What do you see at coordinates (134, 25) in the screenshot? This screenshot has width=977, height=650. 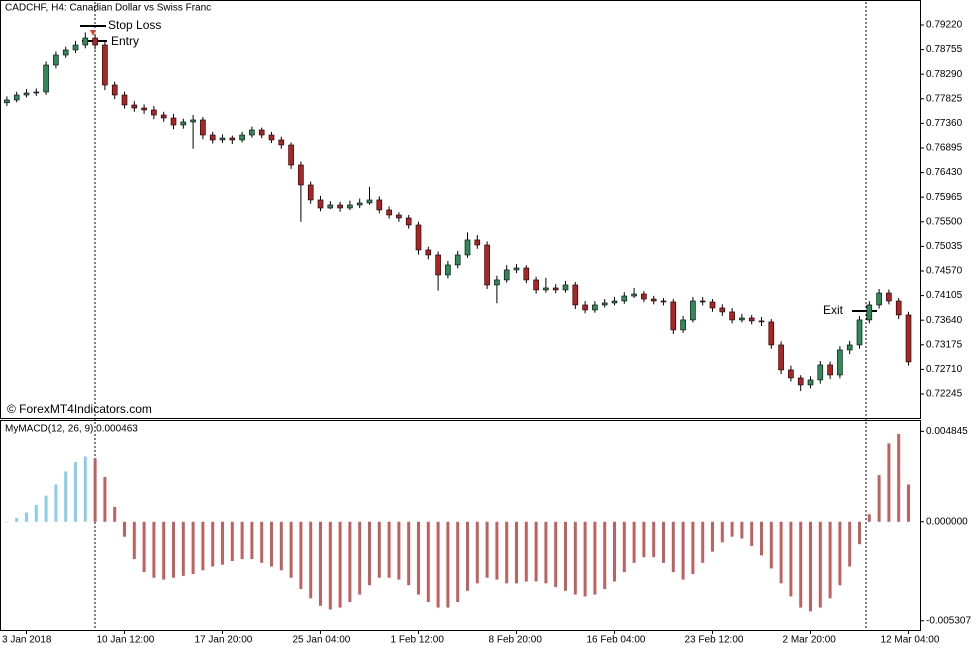 I see `stop-loss-label: Stop Loss` at bounding box center [134, 25].